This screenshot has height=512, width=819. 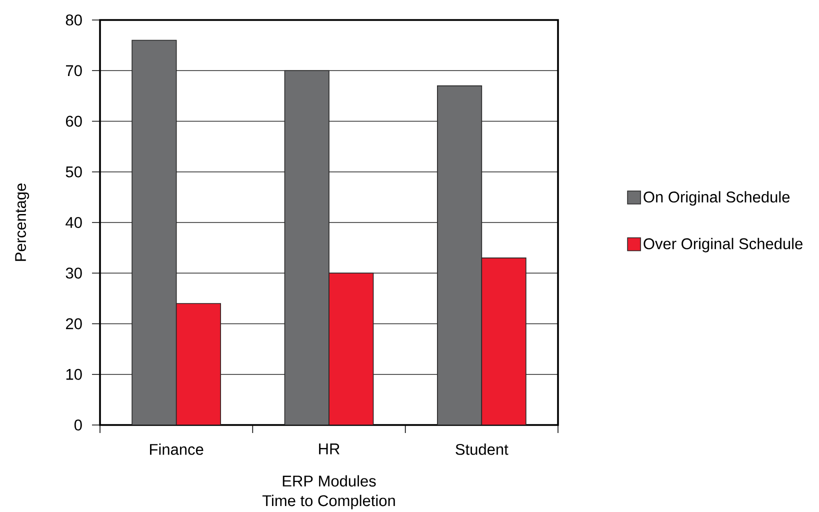 What do you see at coordinates (78, 425) in the screenshot?
I see `y-tick-label: 0` at bounding box center [78, 425].